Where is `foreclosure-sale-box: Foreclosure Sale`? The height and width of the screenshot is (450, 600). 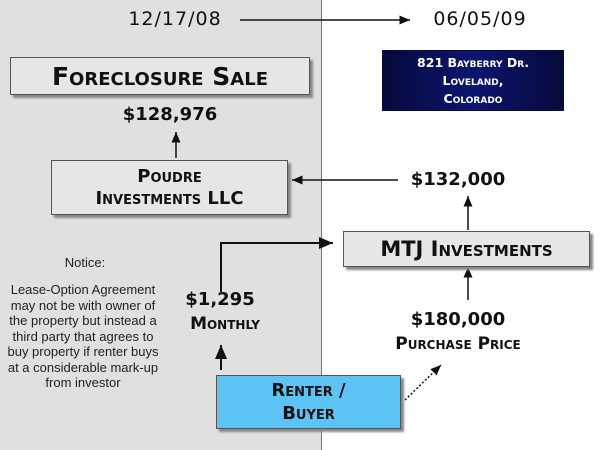
foreclosure-sale-box: Foreclosure Sale is located at coordinates (160, 76).